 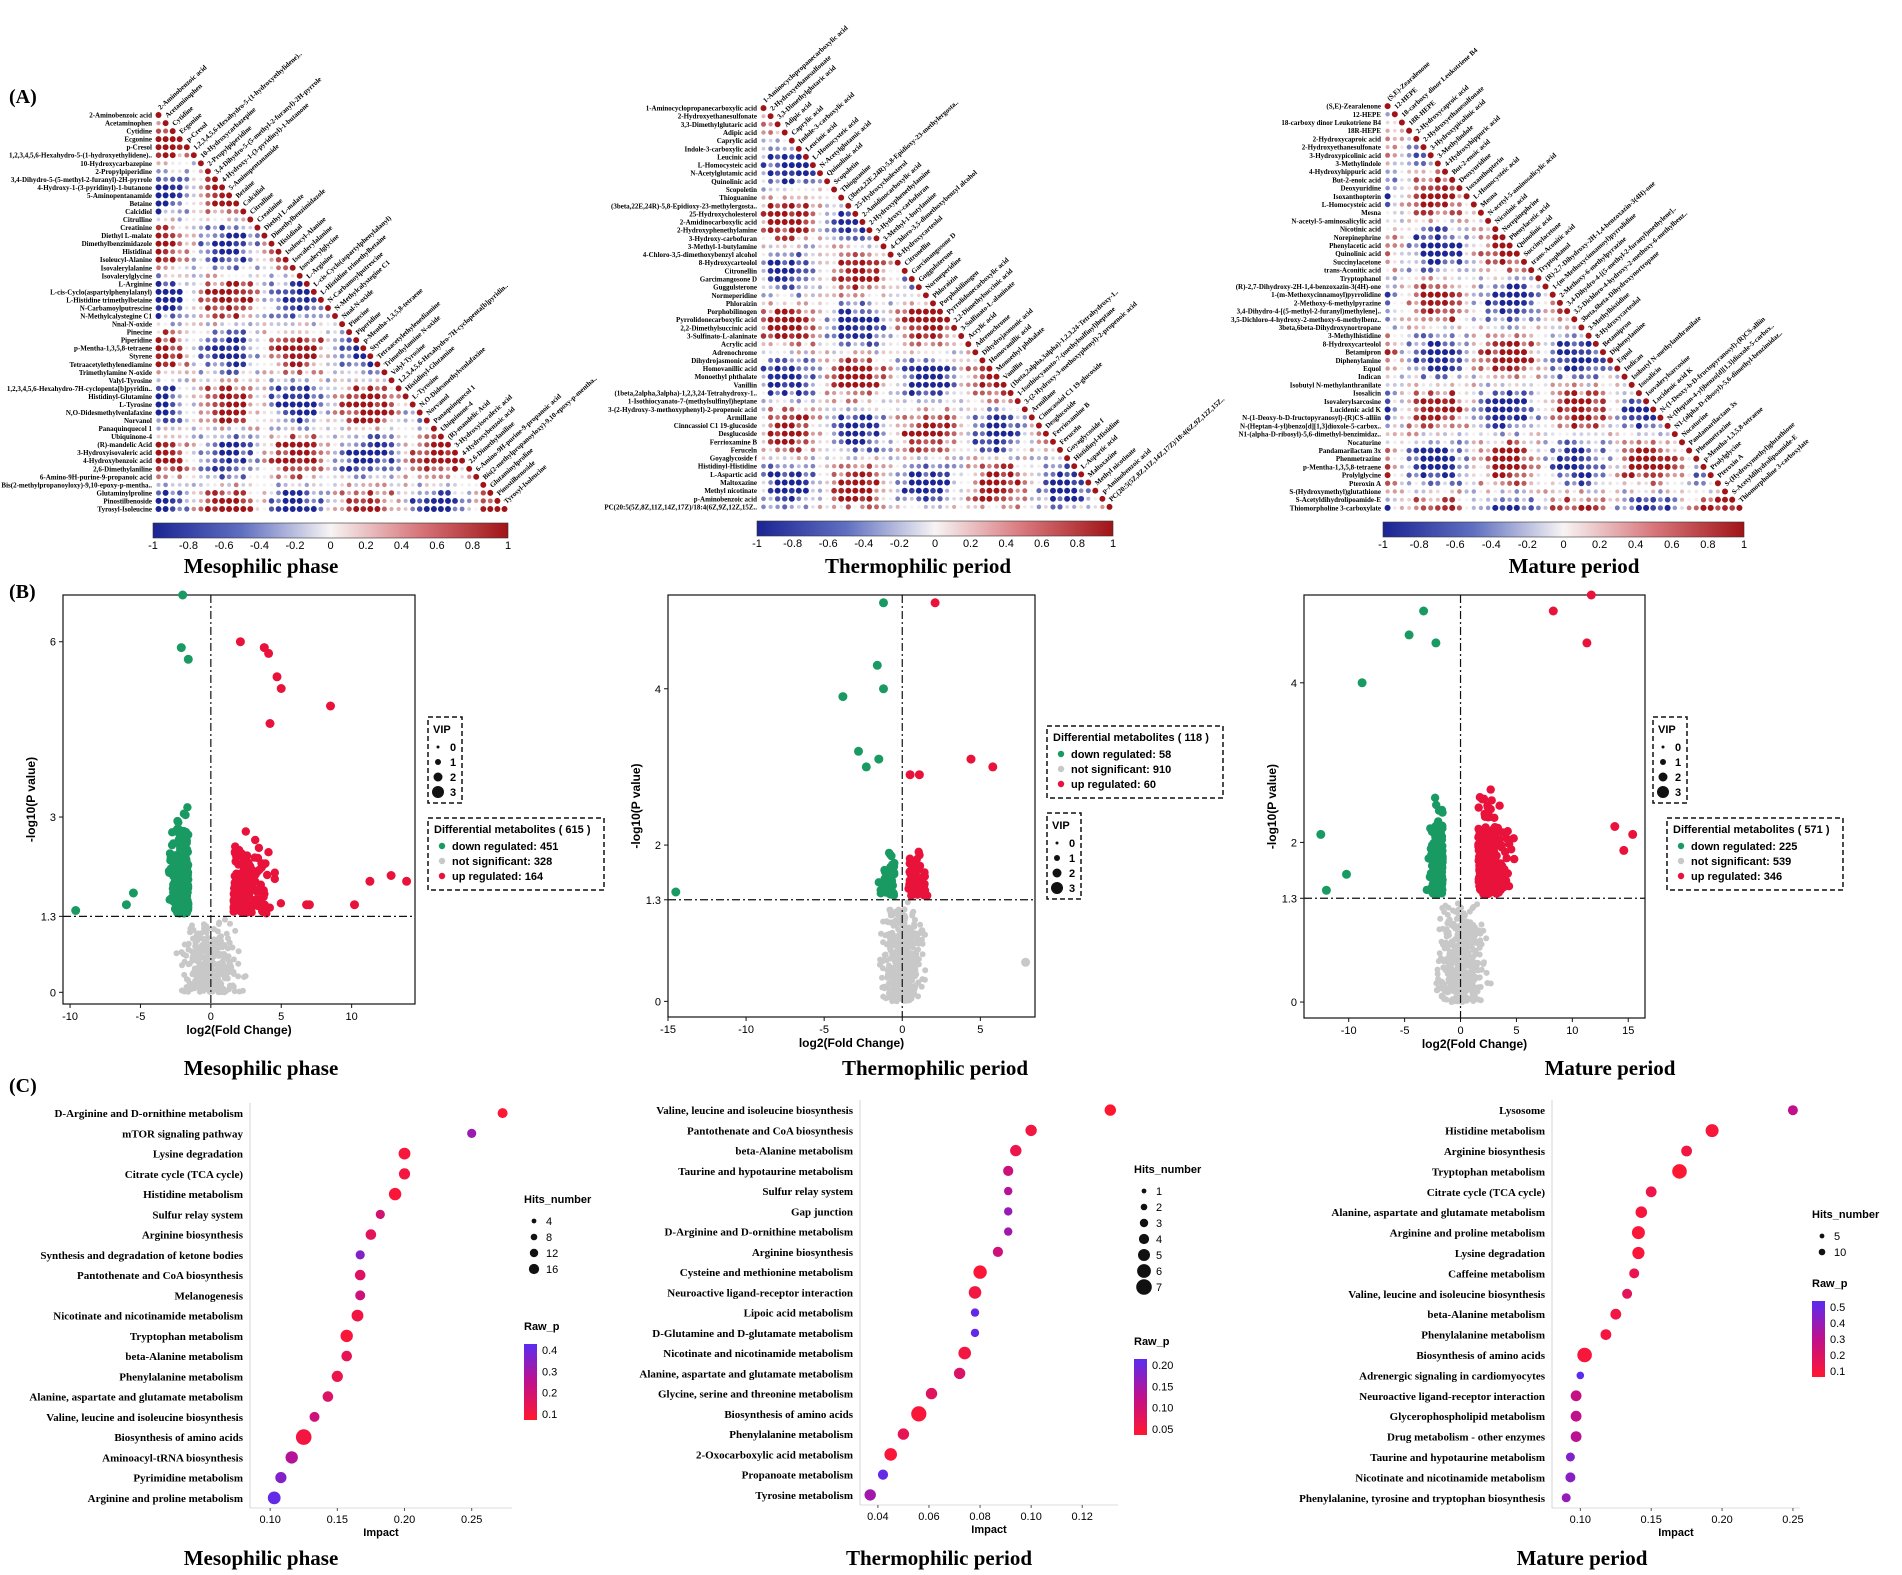 I want to click on volcano-point-not-significant, so click(x=181, y=990).